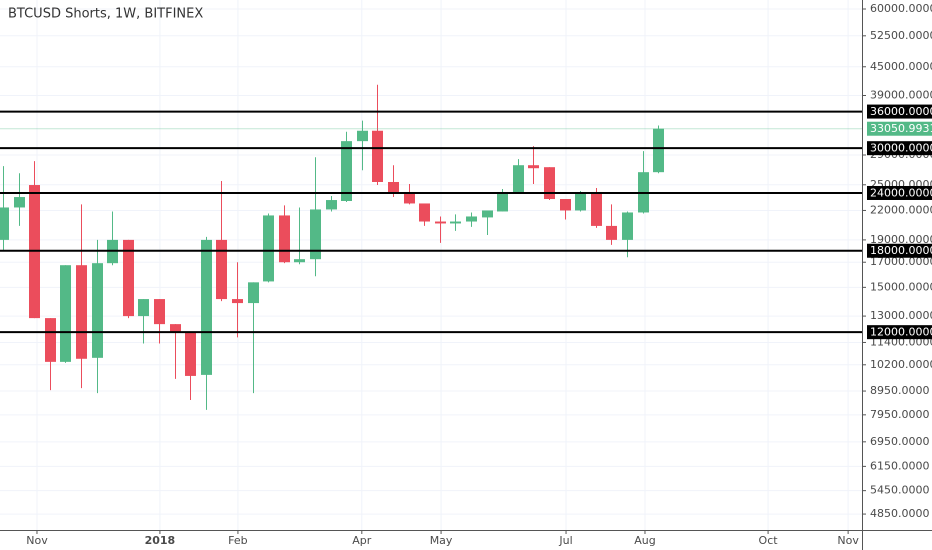  I want to click on chart-title: BTCUSD Shorts, 1W, BITFINEX, so click(105, 14).